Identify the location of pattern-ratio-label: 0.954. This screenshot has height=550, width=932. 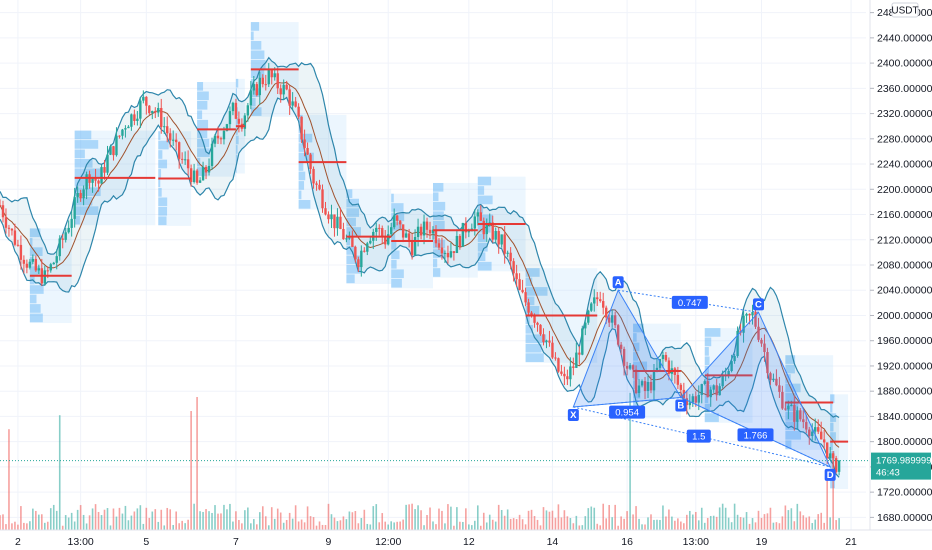
(627, 413).